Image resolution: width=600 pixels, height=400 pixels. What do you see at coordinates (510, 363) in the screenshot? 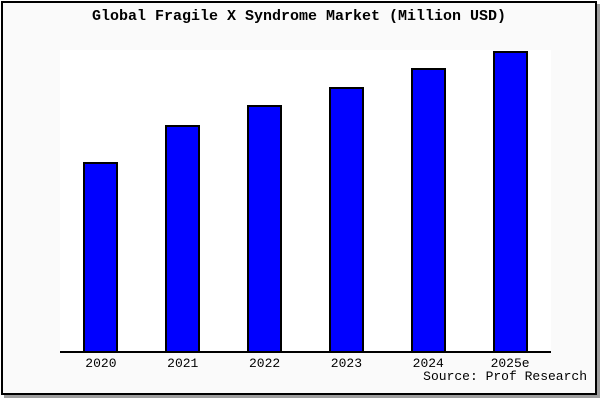
I see `x-tick-label-2025e: 2025e` at bounding box center [510, 363].